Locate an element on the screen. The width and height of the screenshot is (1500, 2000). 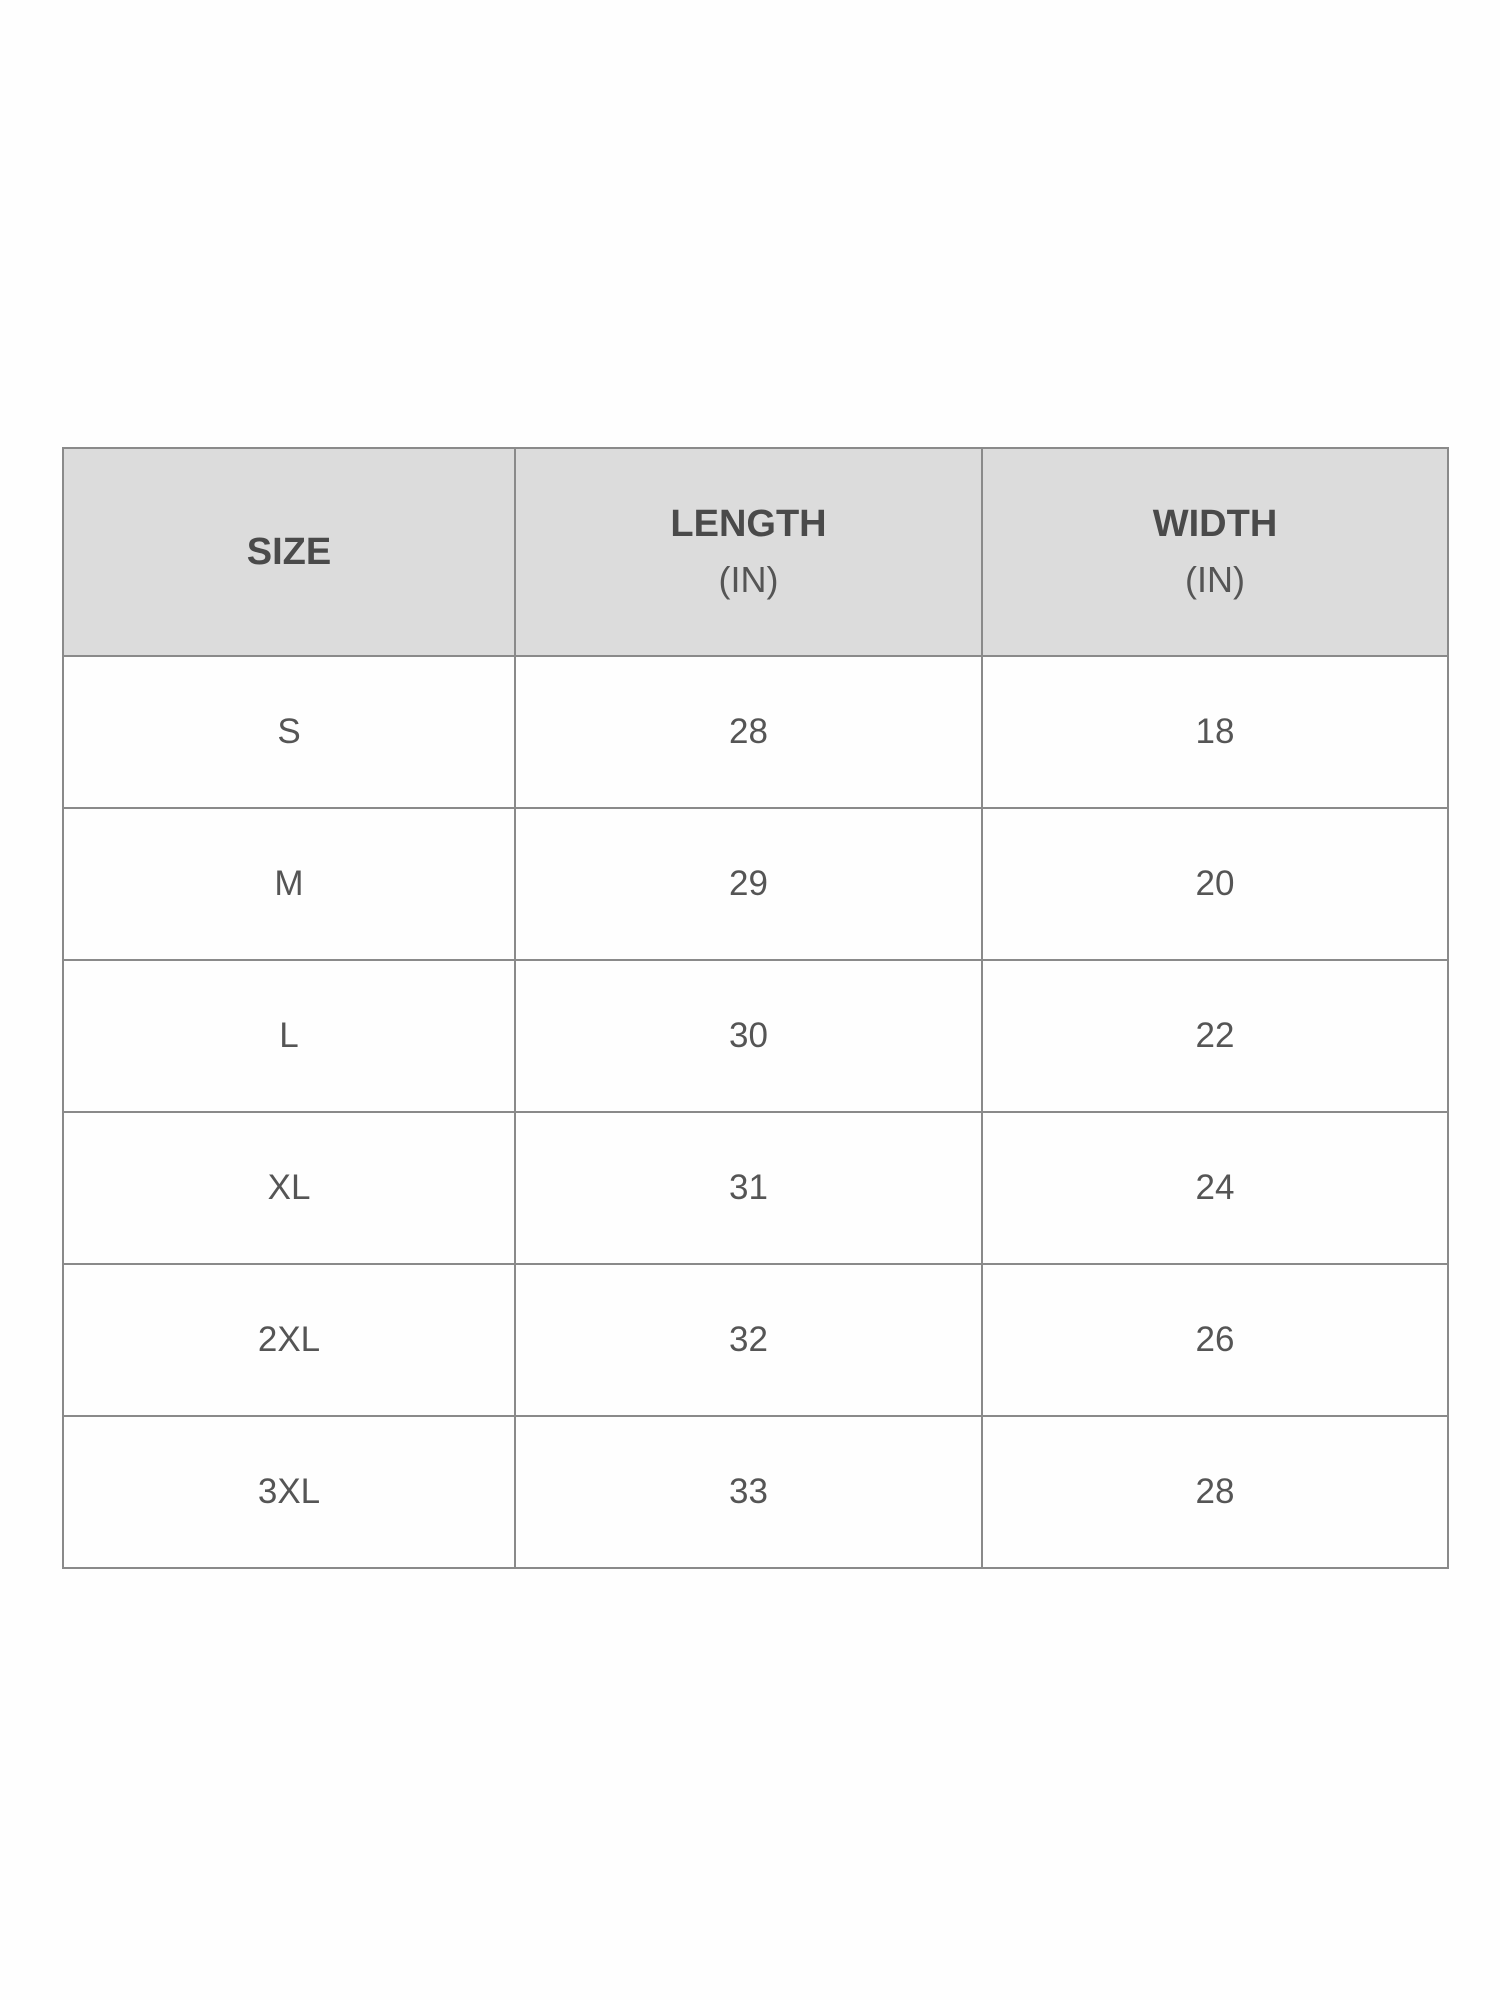
table-row: M 29 20 is located at coordinates (755, 884).